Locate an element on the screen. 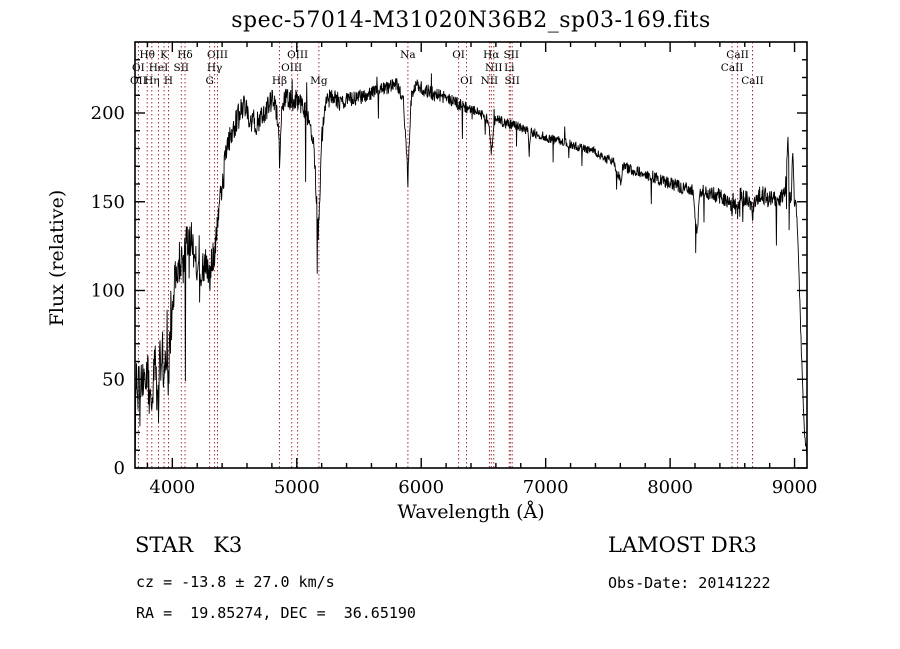 The height and width of the screenshot is (649, 900). object-class-label: STAR K3 is located at coordinates (189, 545).